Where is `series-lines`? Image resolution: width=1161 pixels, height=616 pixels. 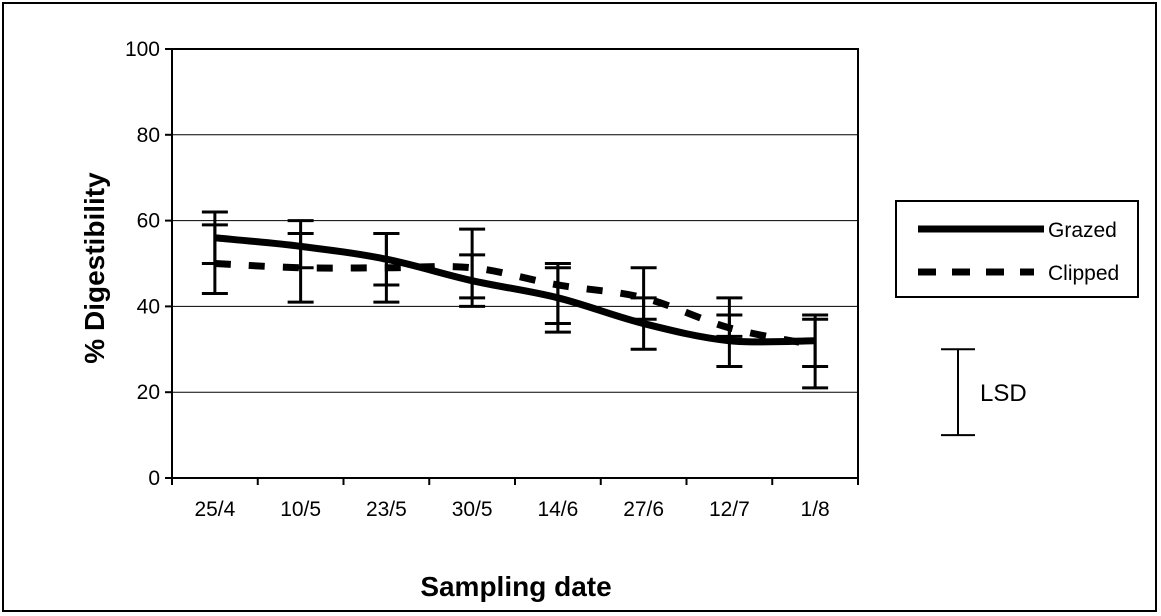
series-lines is located at coordinates (515, 291).